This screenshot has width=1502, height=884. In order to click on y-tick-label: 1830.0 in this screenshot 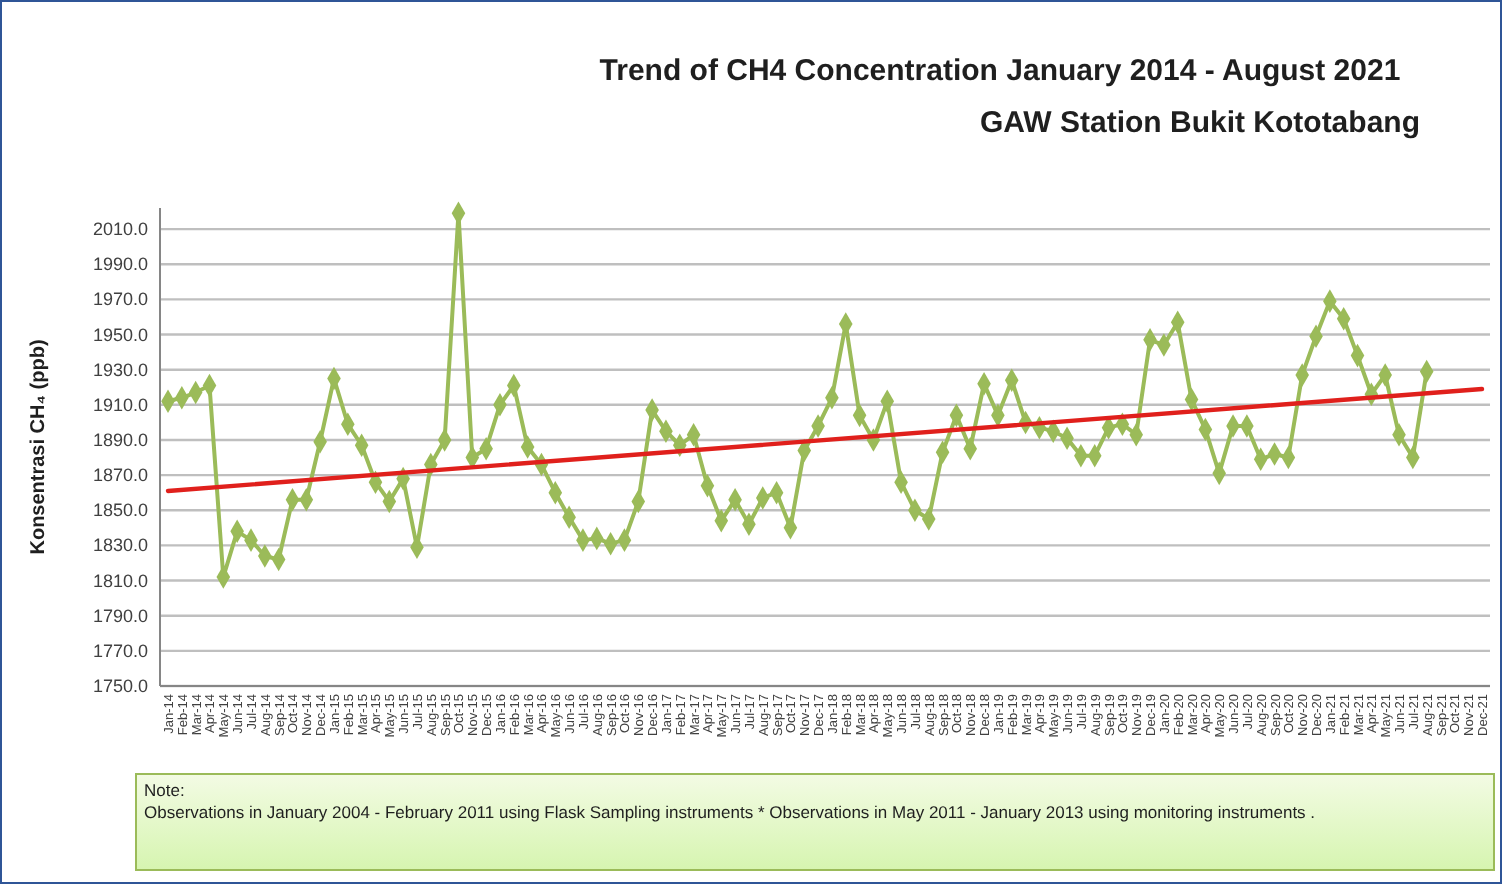, I will do `click(120, 545)`.